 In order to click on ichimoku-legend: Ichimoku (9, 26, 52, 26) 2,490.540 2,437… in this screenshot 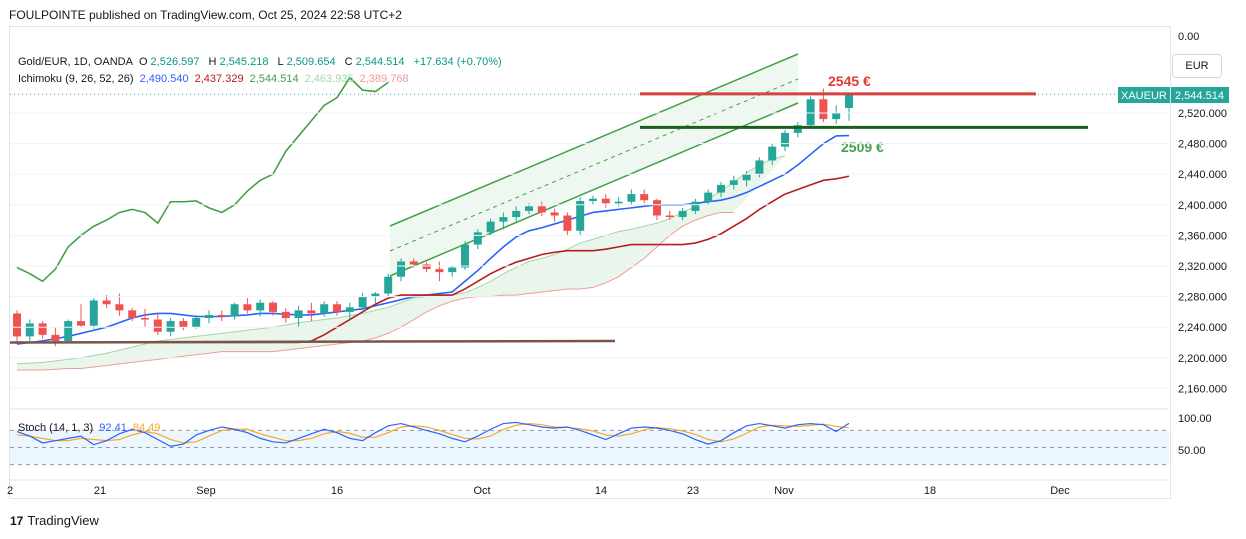, I will do `click(215, 79)`.